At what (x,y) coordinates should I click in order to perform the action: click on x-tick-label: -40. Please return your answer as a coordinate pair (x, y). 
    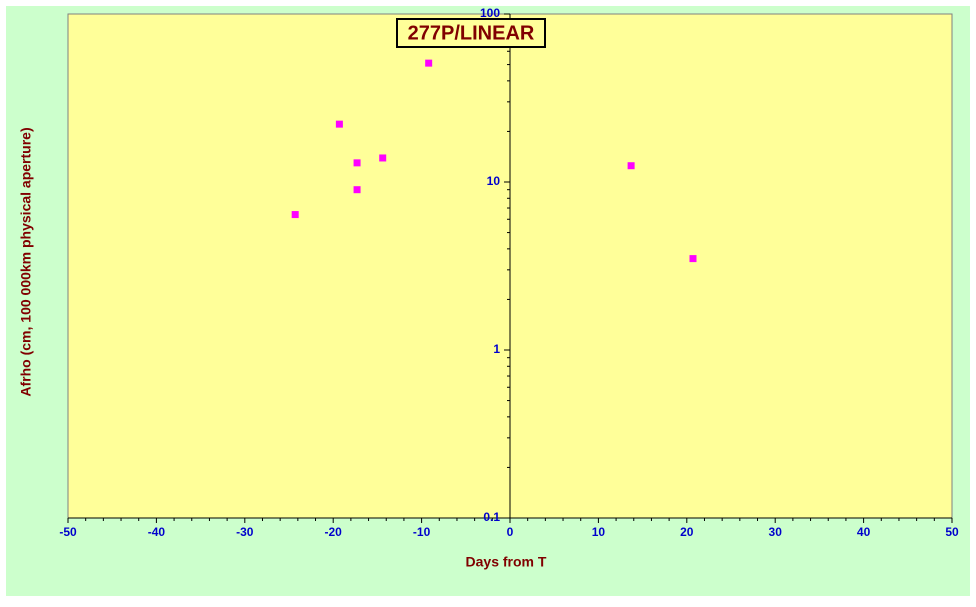
    Looking at the image, I should click on (157, 532).